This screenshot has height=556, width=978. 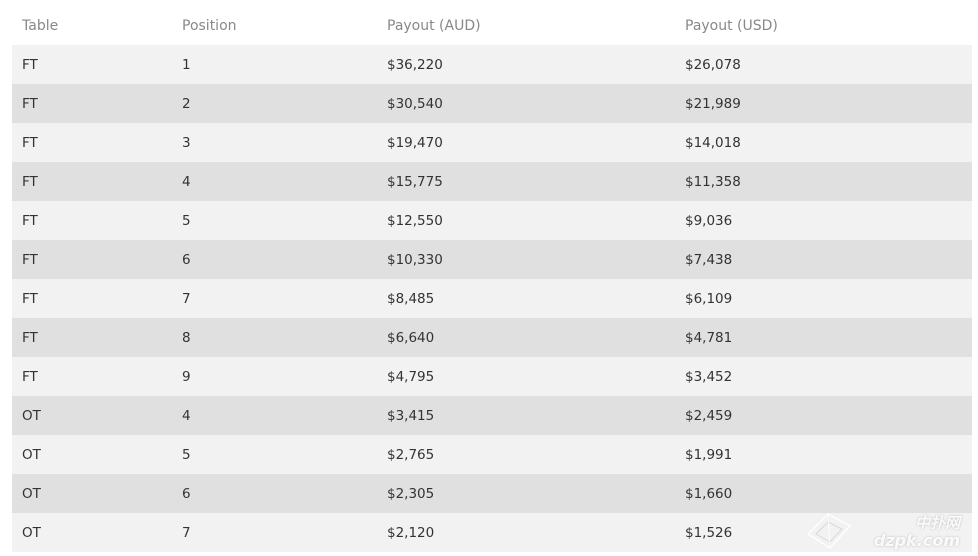 What do you see at coordinates (411, 298) in the screenshot?
I see `cell-payout-aud: $8,485` at bounding box center [411, 298].